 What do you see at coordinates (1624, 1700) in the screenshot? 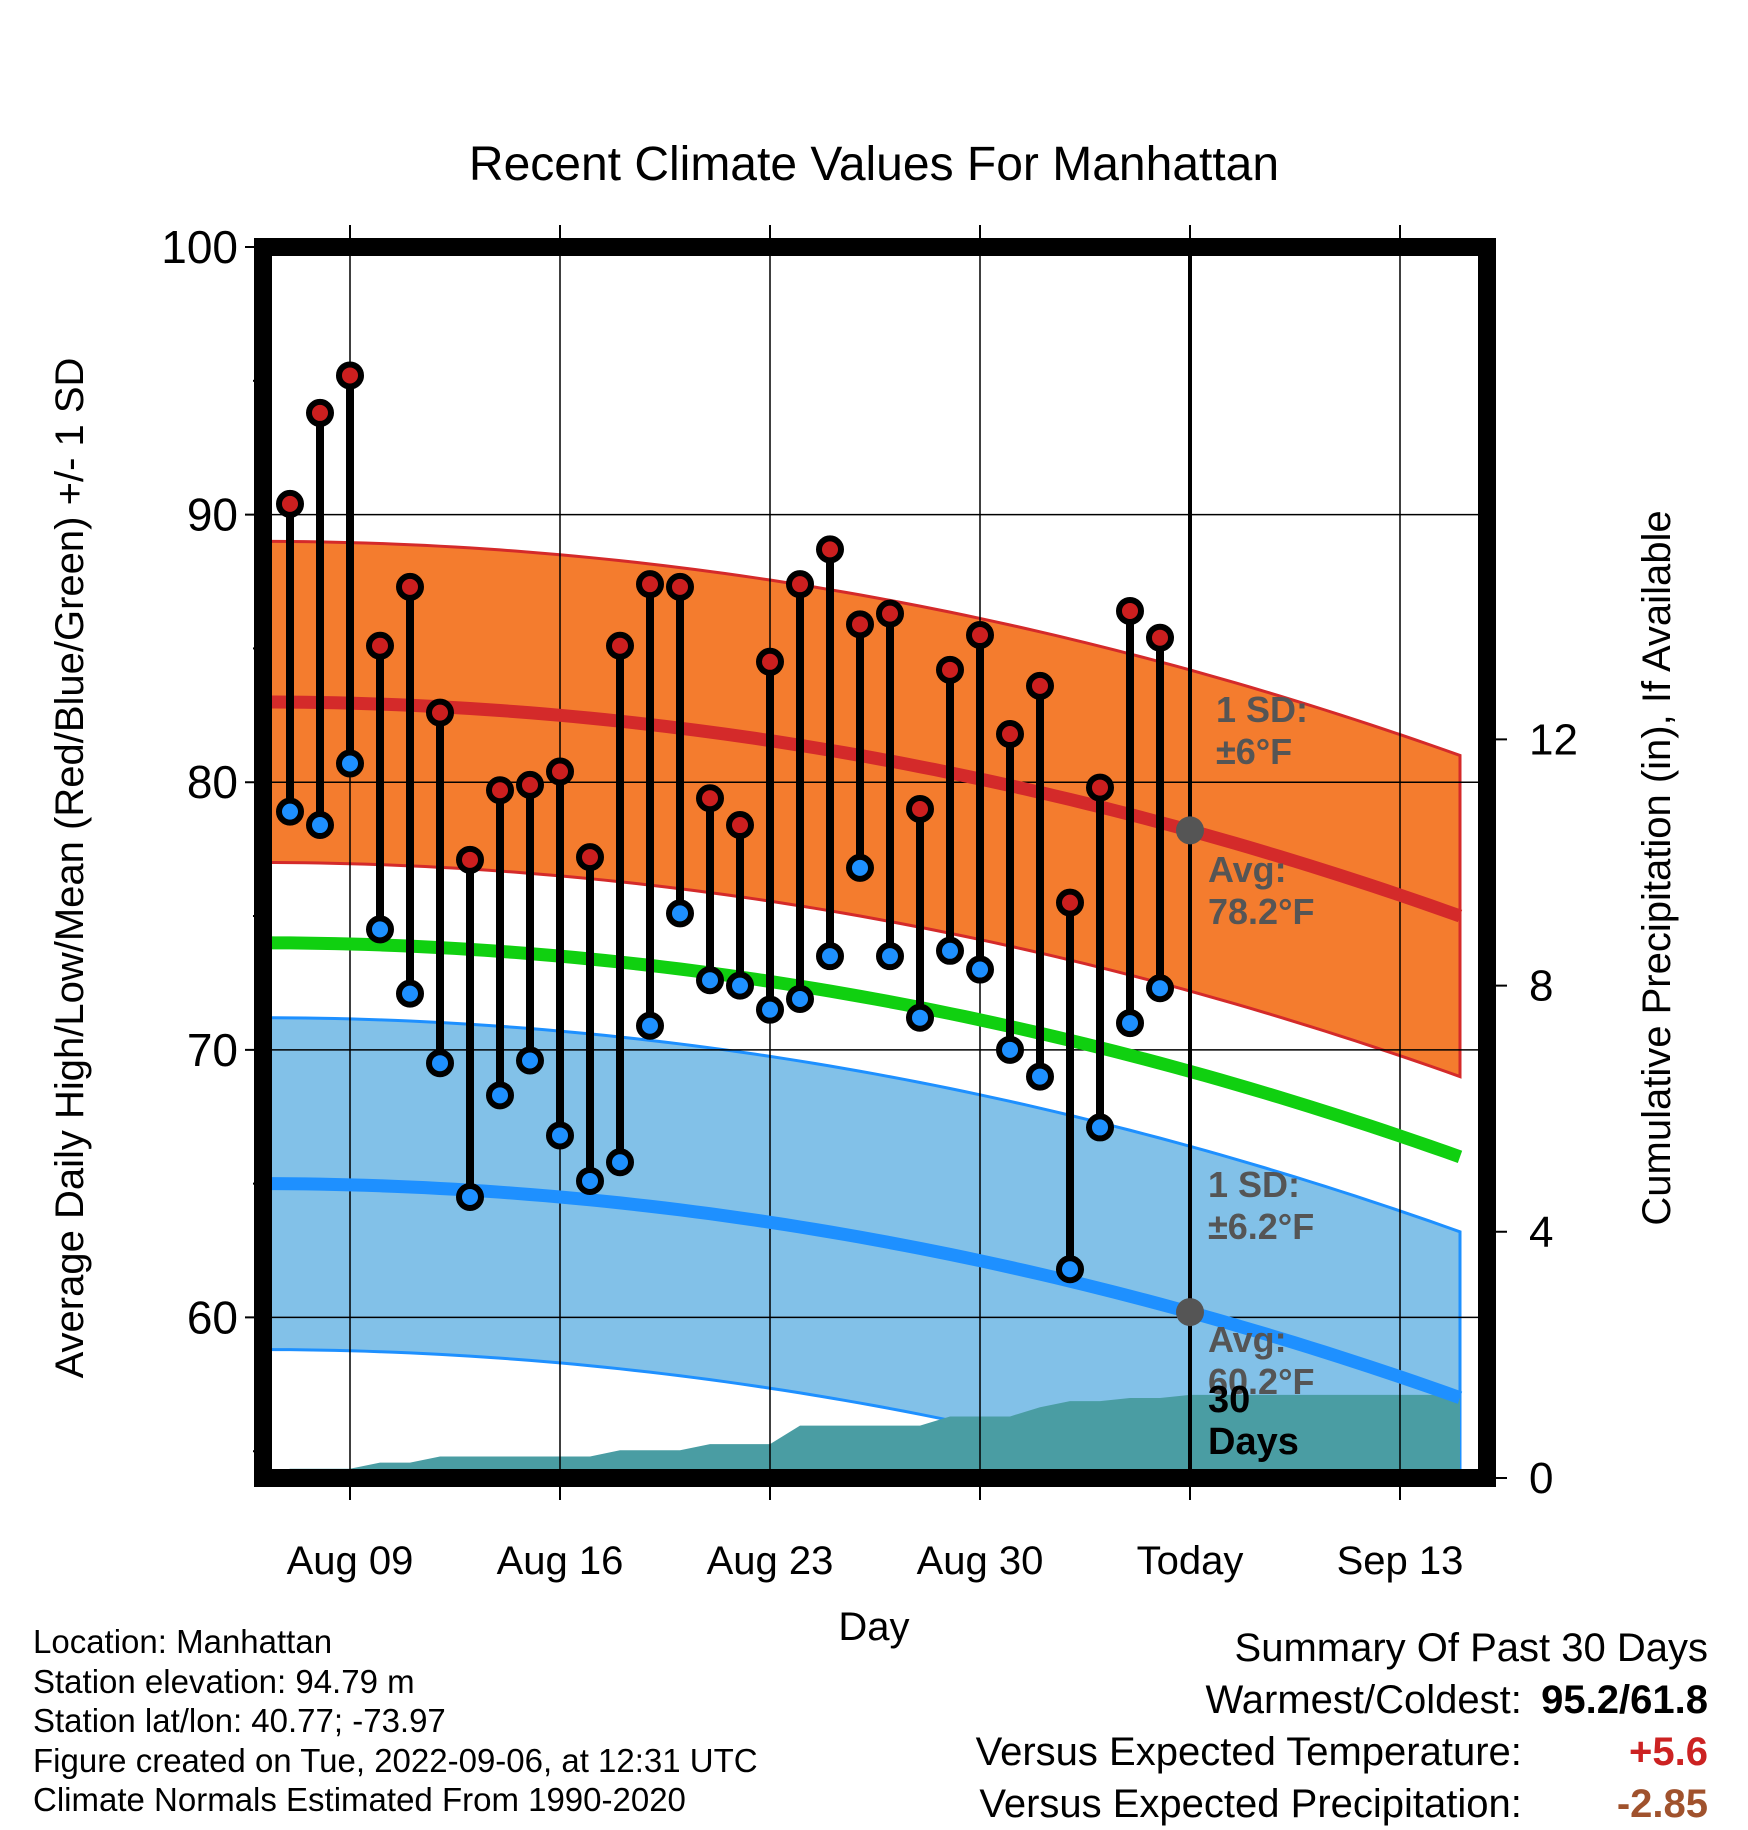
I see `warm-cold-value: 95.2/61.8` at bounding box center [1624, 1700].